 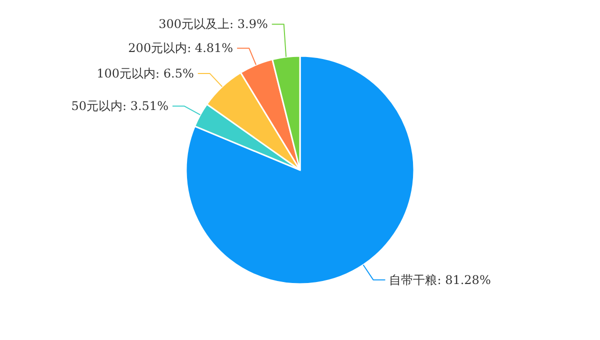 What do you see at coordinates (181, 48) in the screenshot?
I see `slice-label: 200元以内: 4.81%` at bounding box center [181, 48].